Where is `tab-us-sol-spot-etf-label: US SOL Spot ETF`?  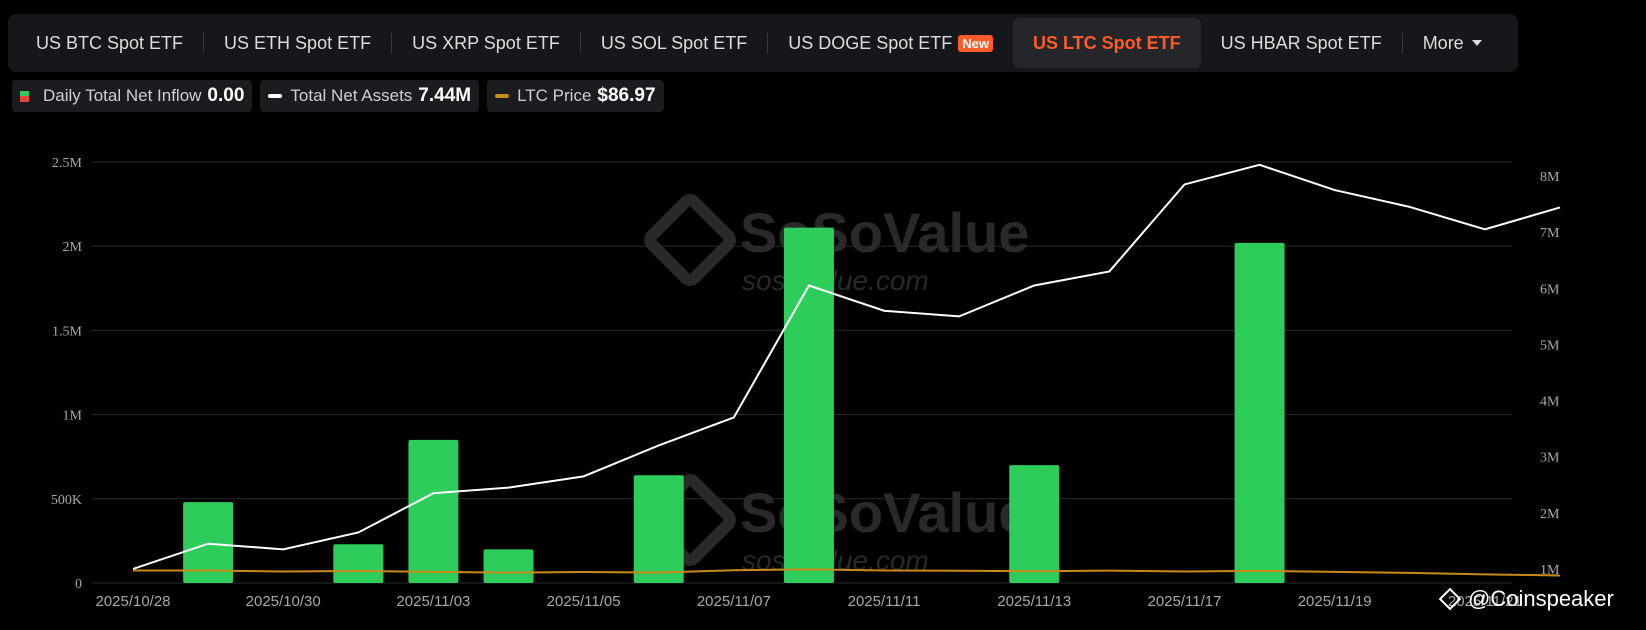
tab-us-sol-spot-etf-label: US SOL Spot ETF is located at coordinates (674, 42).